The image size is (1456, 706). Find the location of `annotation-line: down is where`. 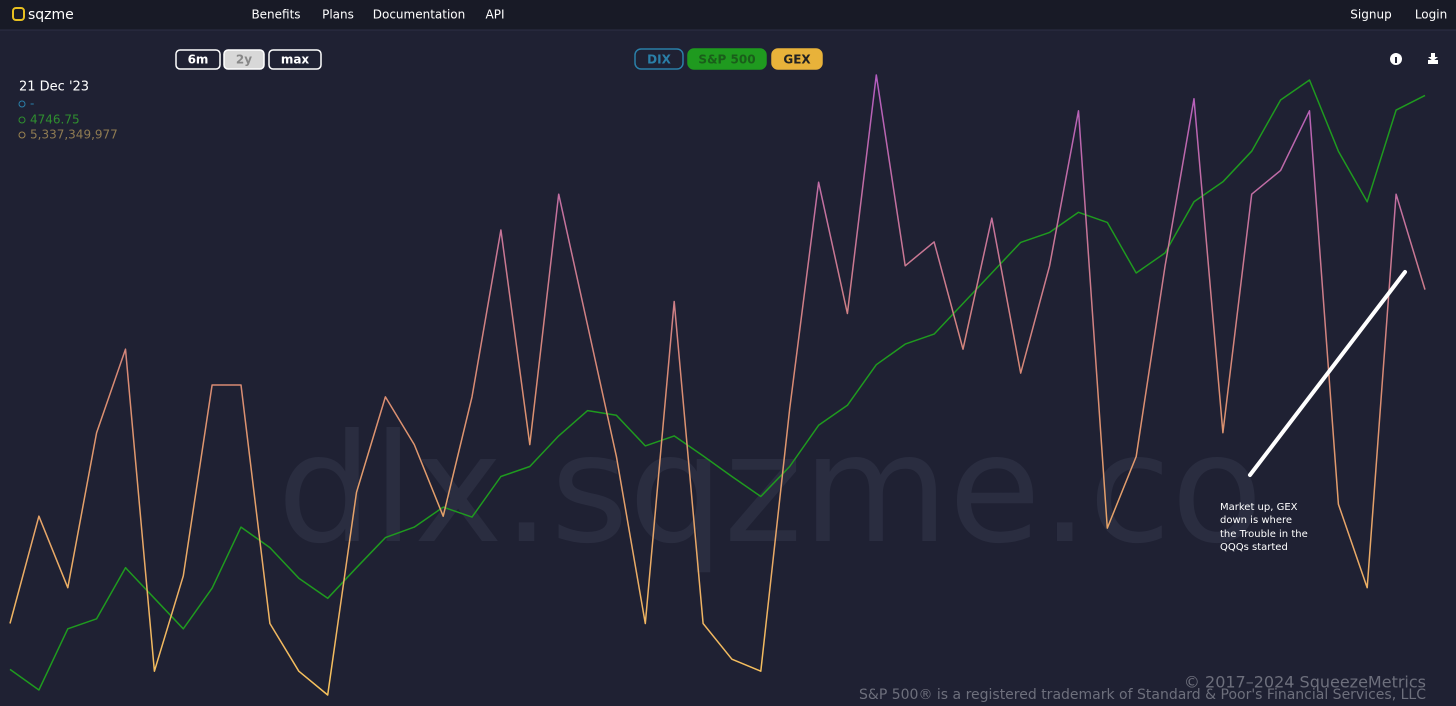

annotation-line: down is where is located at coordinates (1256, 520).